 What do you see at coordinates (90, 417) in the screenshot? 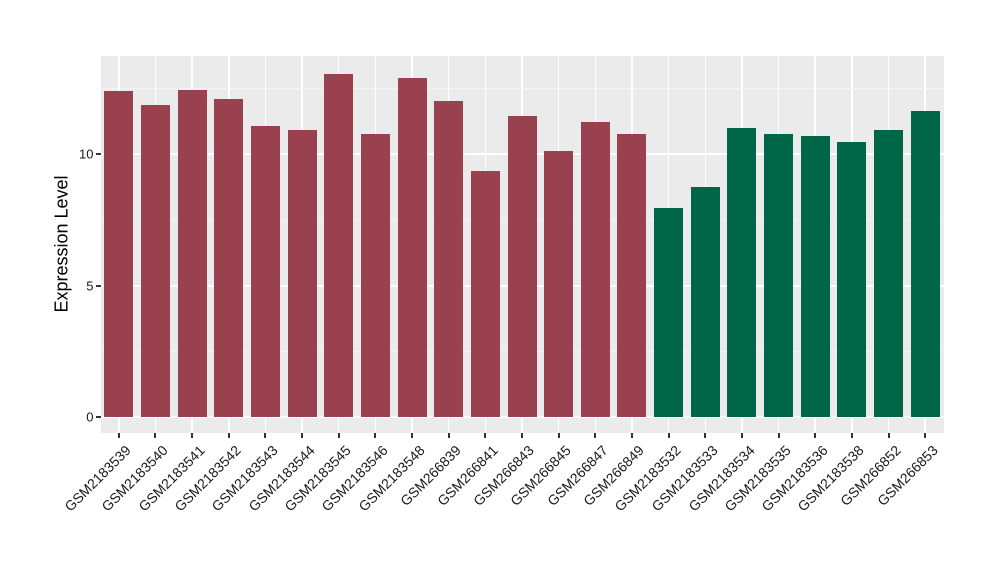
I see `y-tick-label: 0` at bounding box center [90, 417].